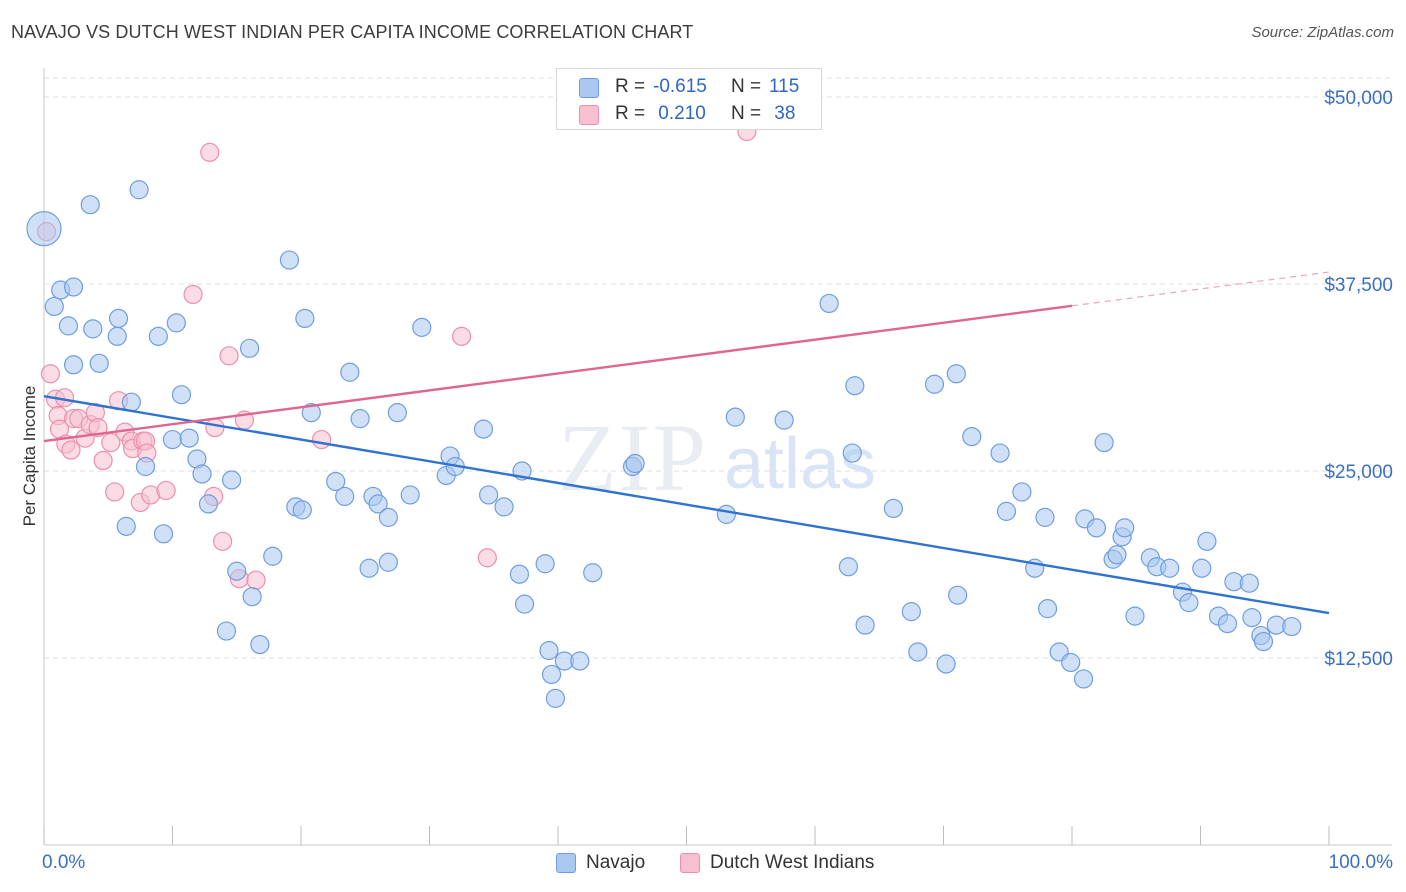  I want to click on x-tick-min: 0.0%, so click(64, 862).